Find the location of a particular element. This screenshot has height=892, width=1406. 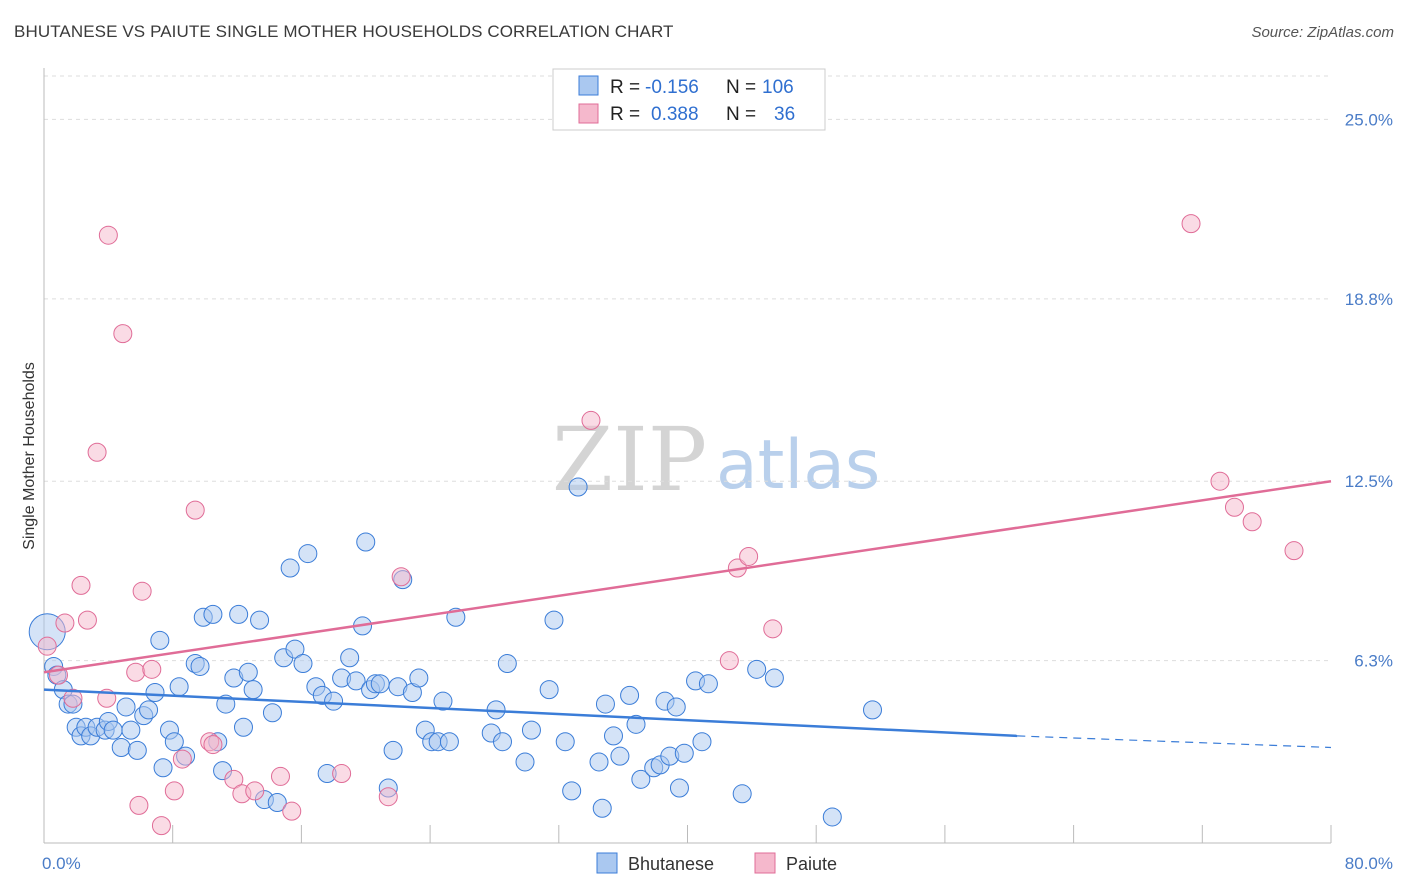

bottom-legend: Bhutanese Paiute is located at coordinates (716, 863).